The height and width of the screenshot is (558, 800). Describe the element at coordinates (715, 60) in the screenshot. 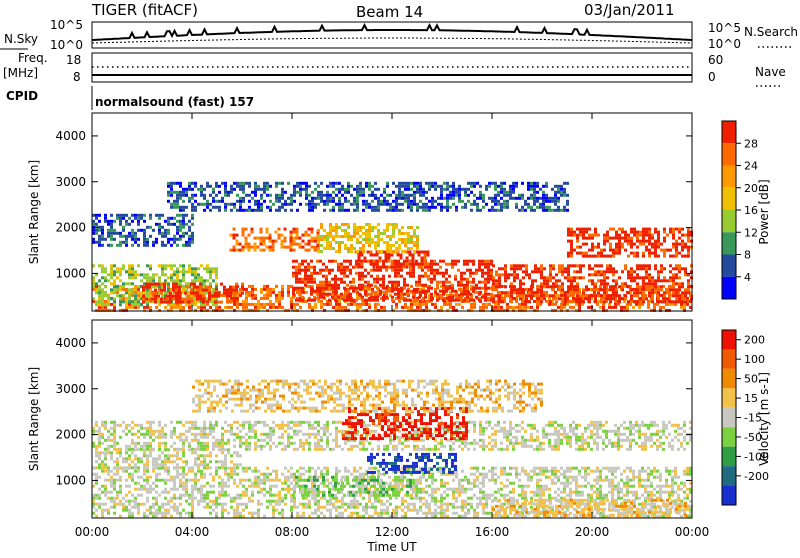

I see `nave-tick-top: 60` at that location.